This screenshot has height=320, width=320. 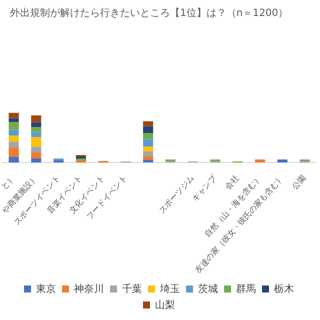 I want to click on x-tick-label: 会社, so click(x=232, y=182).